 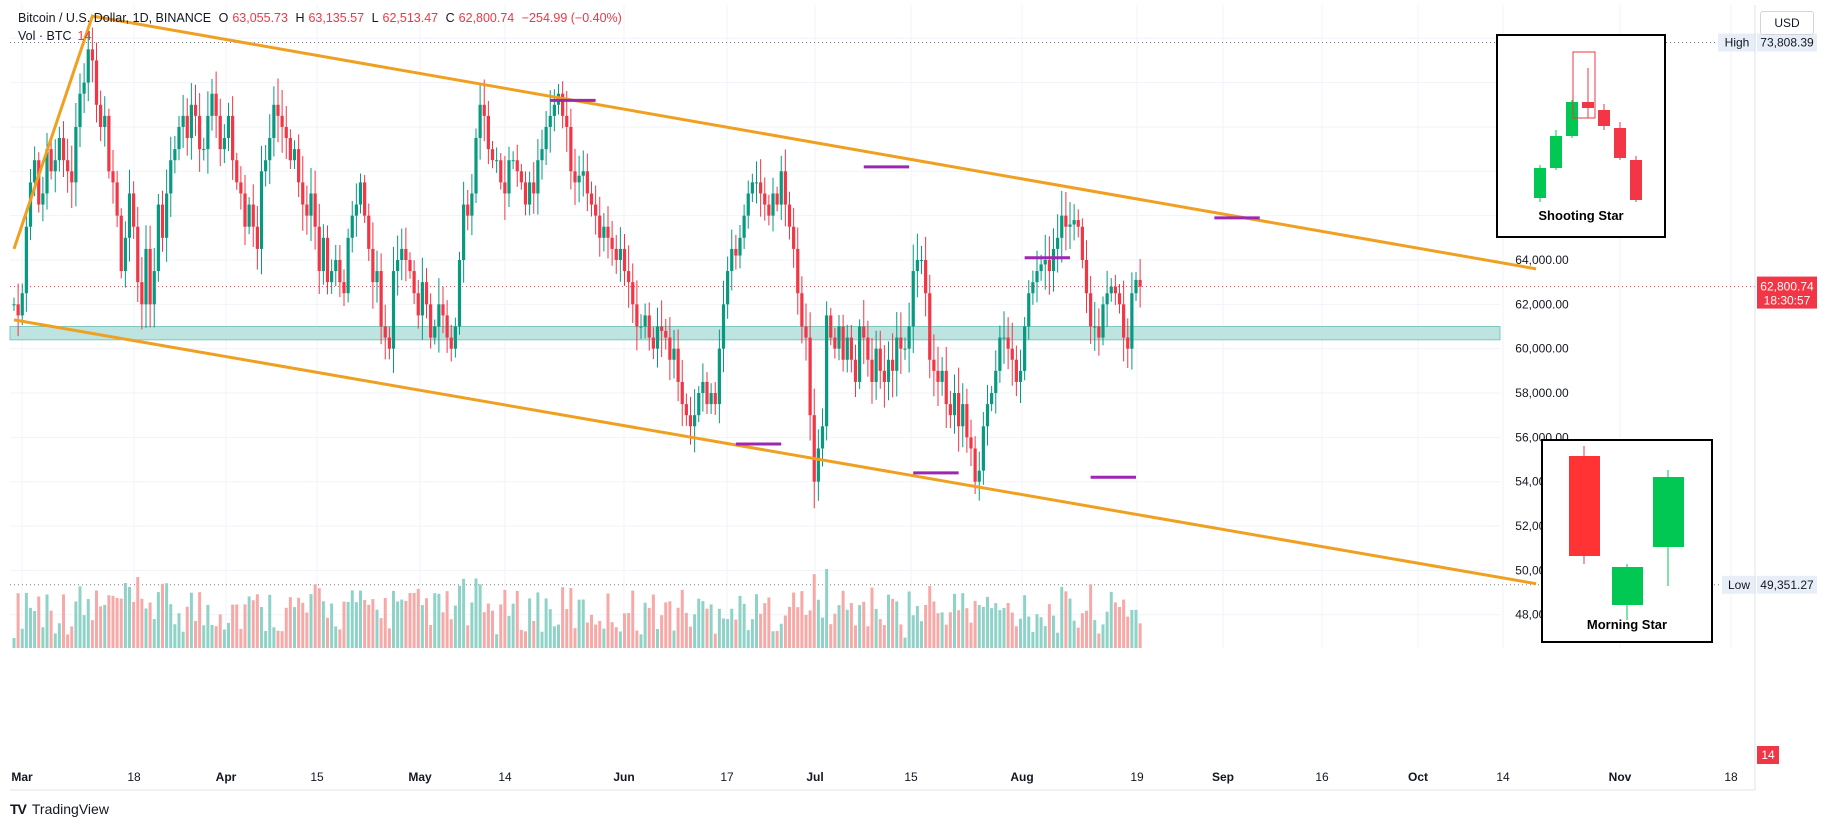 What do you see at coordinates (1021, 777) in the screenshot?
I see `x-tick-label: Aug` at bounding box center [1021, 777].